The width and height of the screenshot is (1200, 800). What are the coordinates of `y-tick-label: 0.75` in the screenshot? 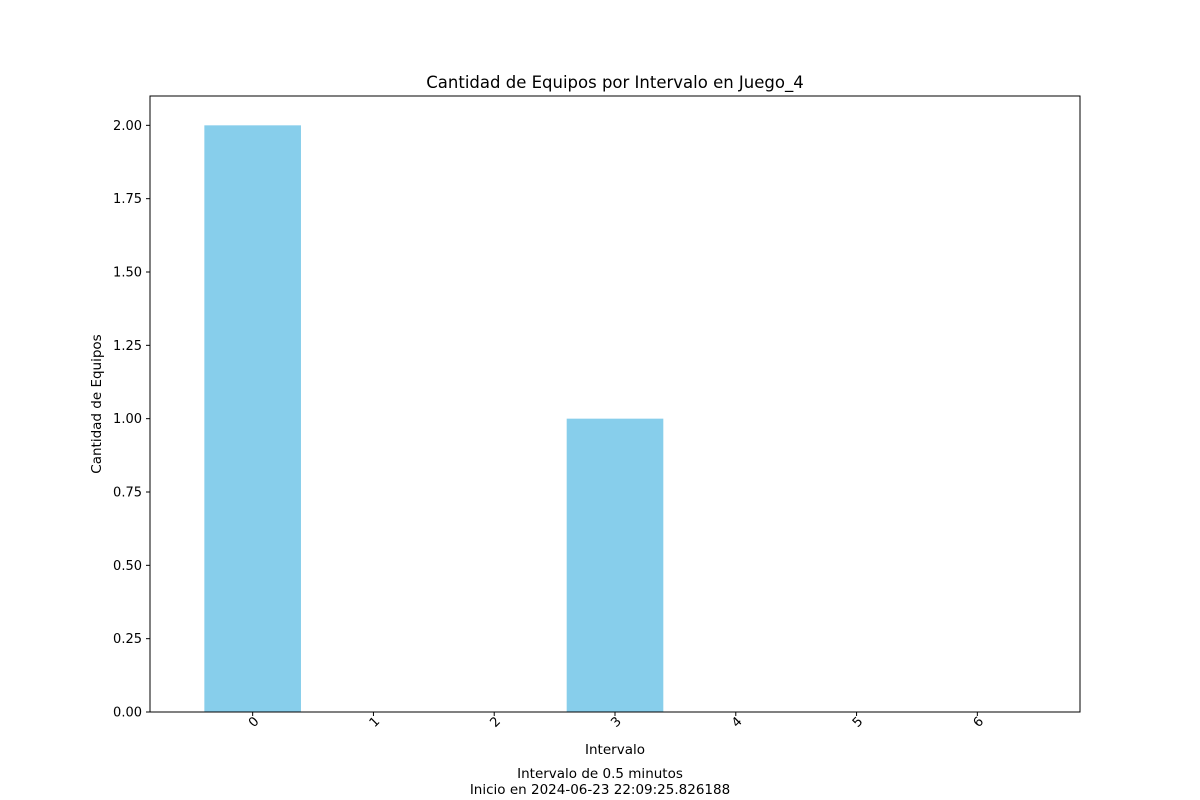 It's located at (127, 493).